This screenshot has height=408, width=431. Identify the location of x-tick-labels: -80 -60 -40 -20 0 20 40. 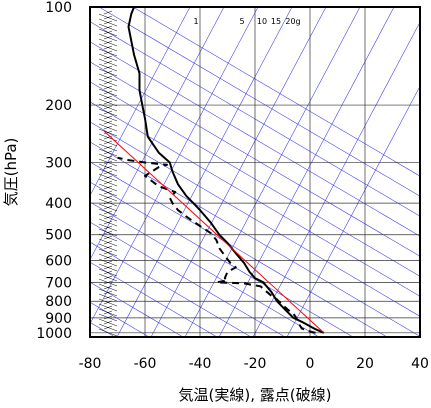
(254, 364).